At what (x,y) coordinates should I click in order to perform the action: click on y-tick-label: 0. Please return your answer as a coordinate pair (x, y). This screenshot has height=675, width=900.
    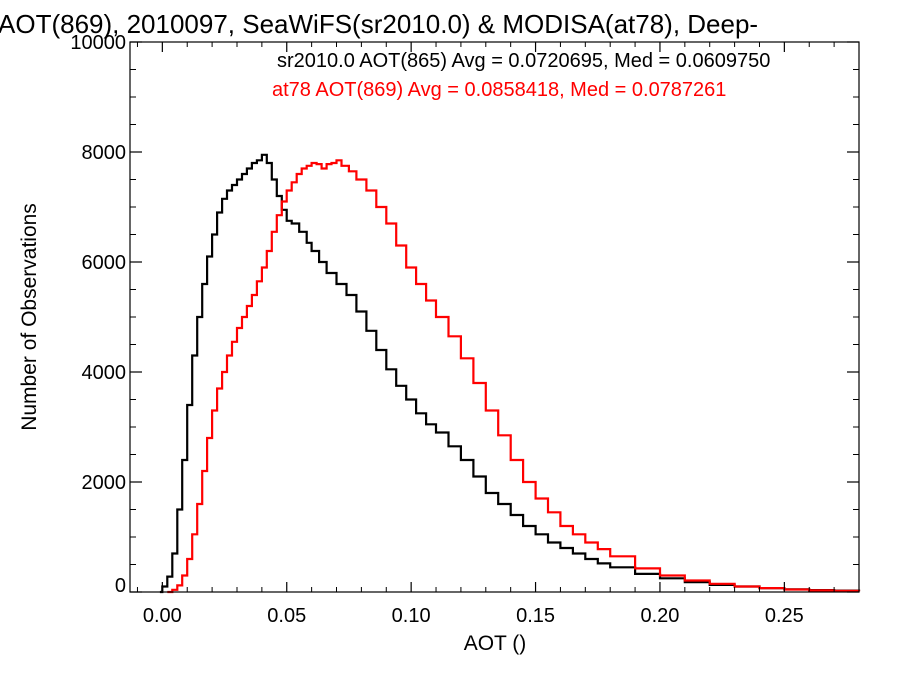
    Looking at the image, I should click on (120, 586).